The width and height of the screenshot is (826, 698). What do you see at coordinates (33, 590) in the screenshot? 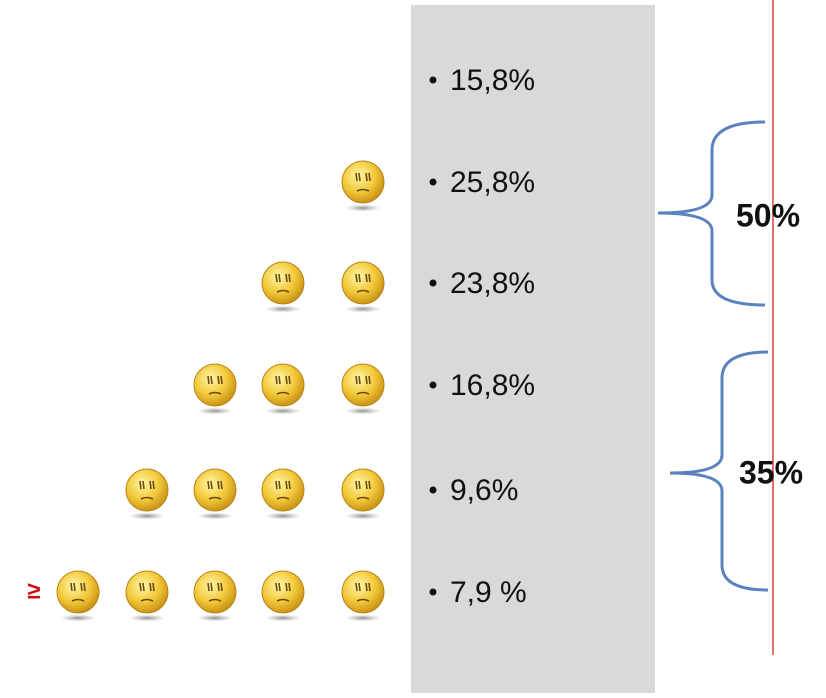
I see `prefix: ≥` at bounding box center [33, 590].